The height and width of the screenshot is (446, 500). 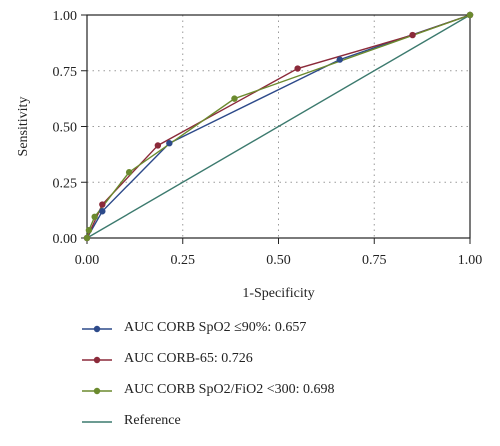 I want to click on legend-item: AUC CORB-65: 0.726, so click(x=282, y=364).